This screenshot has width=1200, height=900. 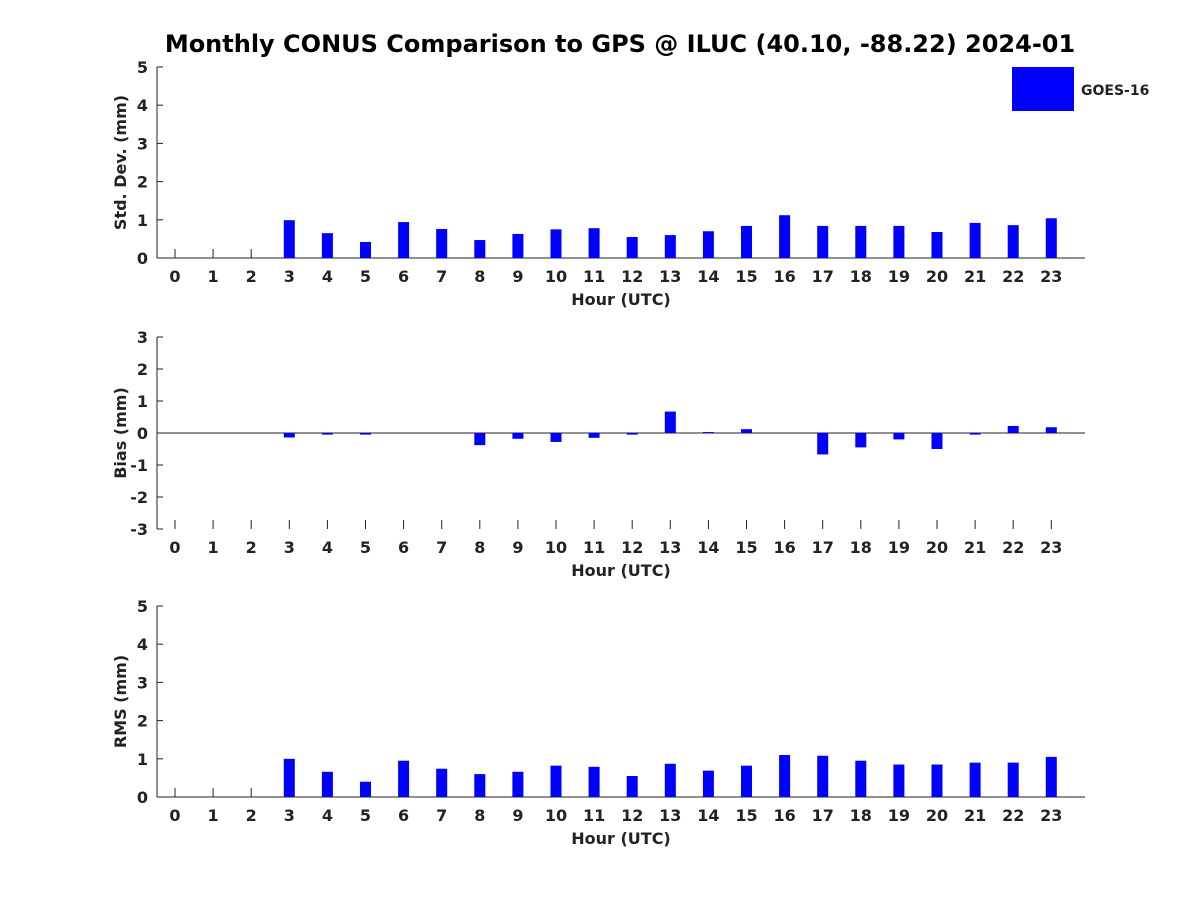 What do you see at coordinates (403, 547) in the screenshot?
I see `x-tick-label: 6` at bounding box center [403, 547].